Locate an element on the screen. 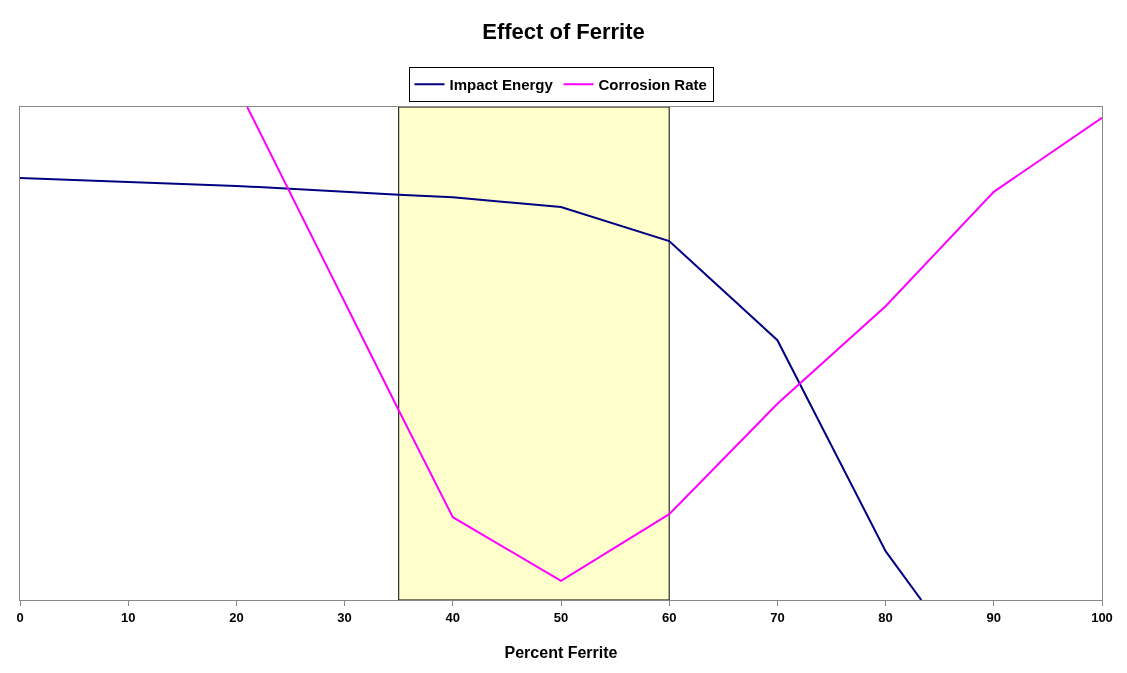  x-tick-label: 90 is located at coordinates (994, 617).